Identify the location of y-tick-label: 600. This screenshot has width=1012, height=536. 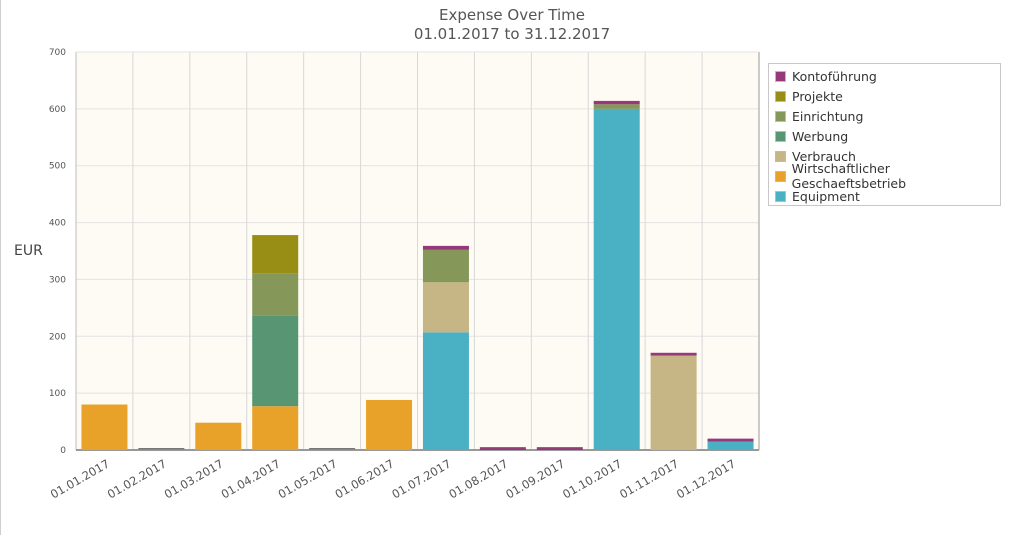
(57, 110).